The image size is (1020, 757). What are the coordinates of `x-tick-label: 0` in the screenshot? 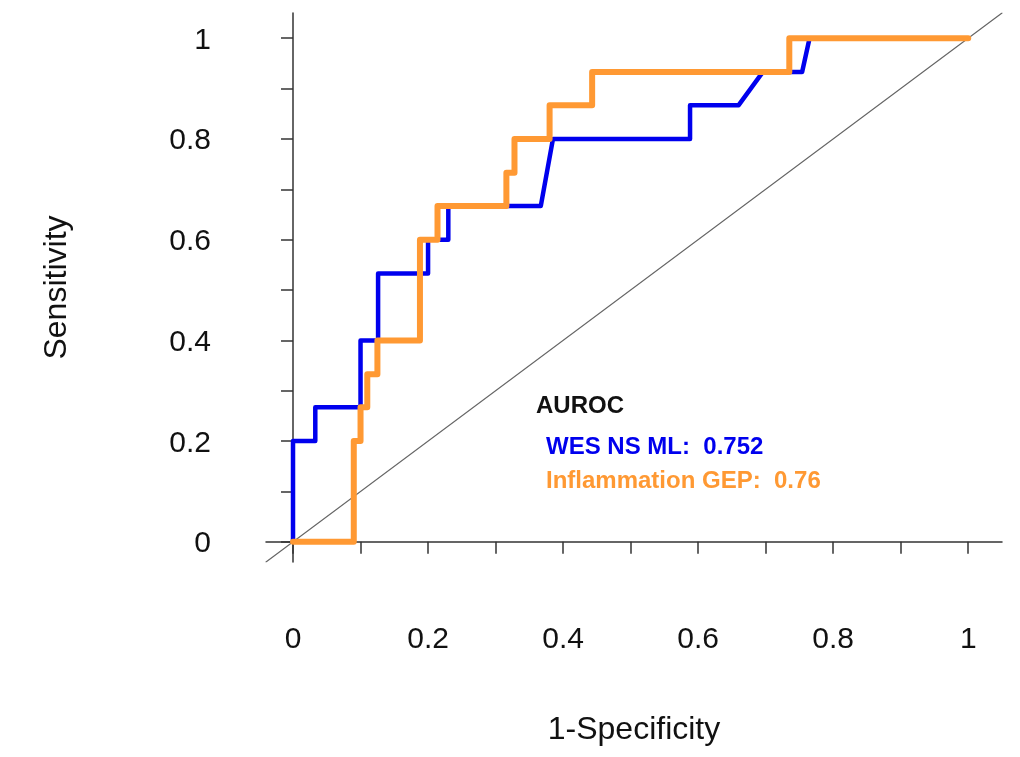 It's located at (293, 637).